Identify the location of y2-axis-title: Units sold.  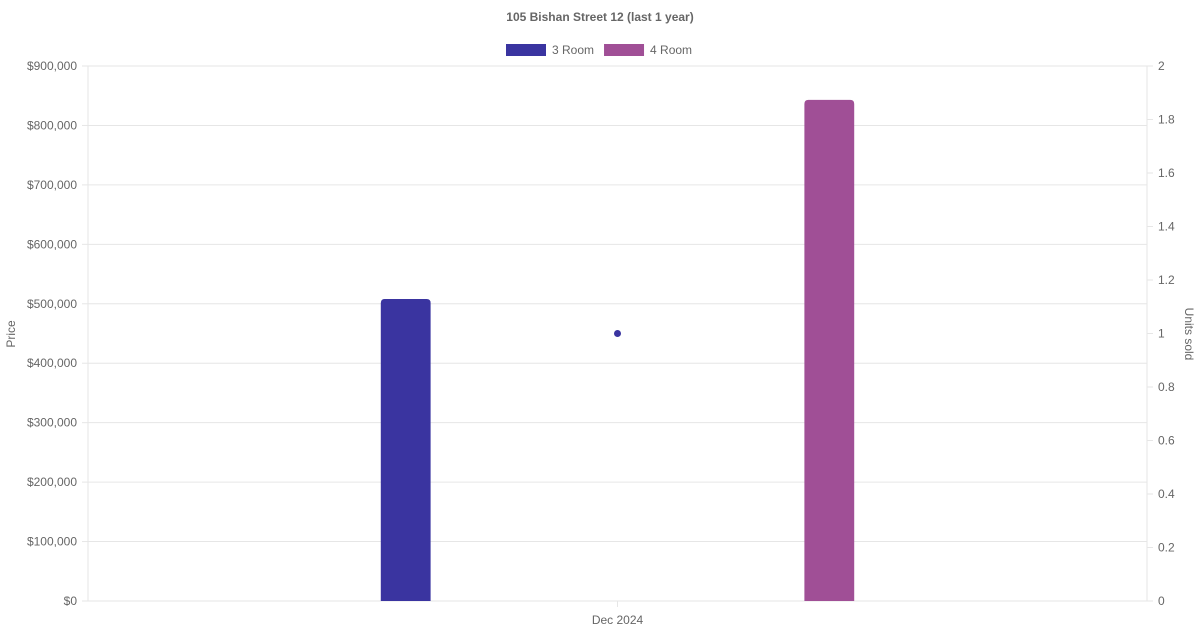
(1189, 334).